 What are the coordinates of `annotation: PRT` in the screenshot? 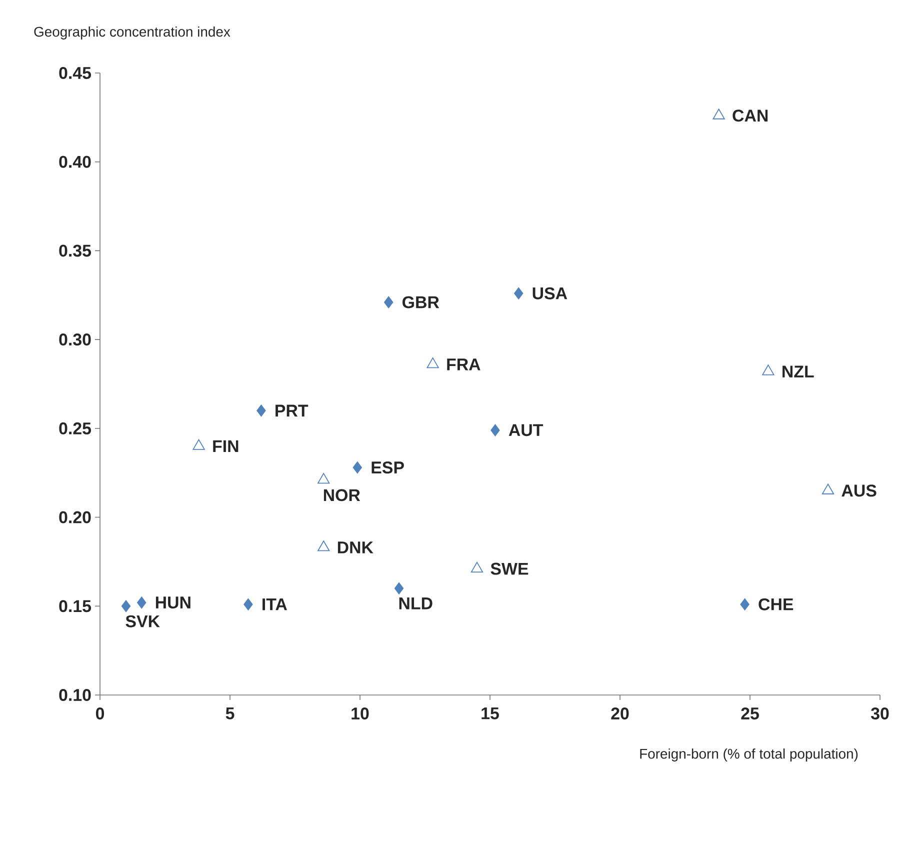 It's located at (292, 410).